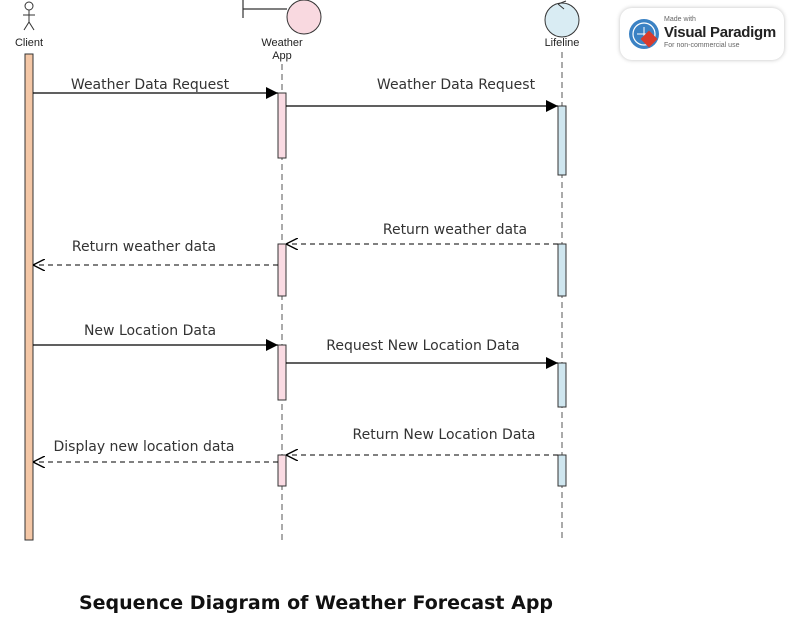 This screenshot has width=791, height=620. I want to click on message-label-2: Weather Data Request, so click(456, 85).